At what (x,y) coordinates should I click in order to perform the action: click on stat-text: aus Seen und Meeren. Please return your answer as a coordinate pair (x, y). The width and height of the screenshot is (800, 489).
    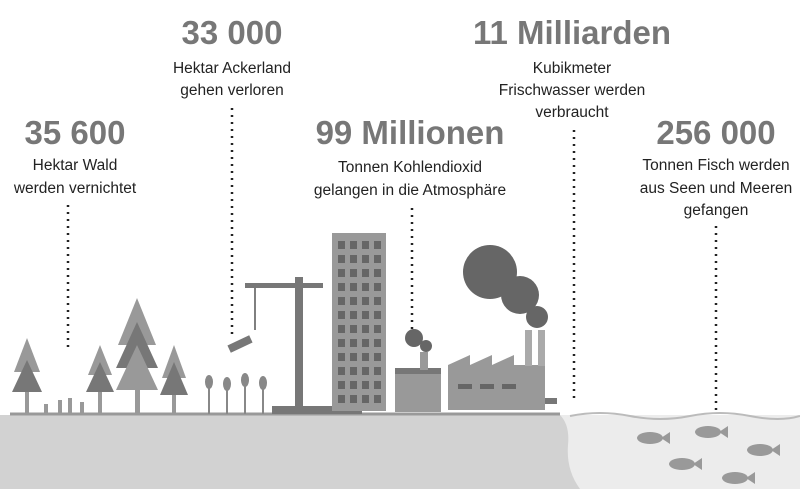
    Looking at the image, I should click on (716, 188).